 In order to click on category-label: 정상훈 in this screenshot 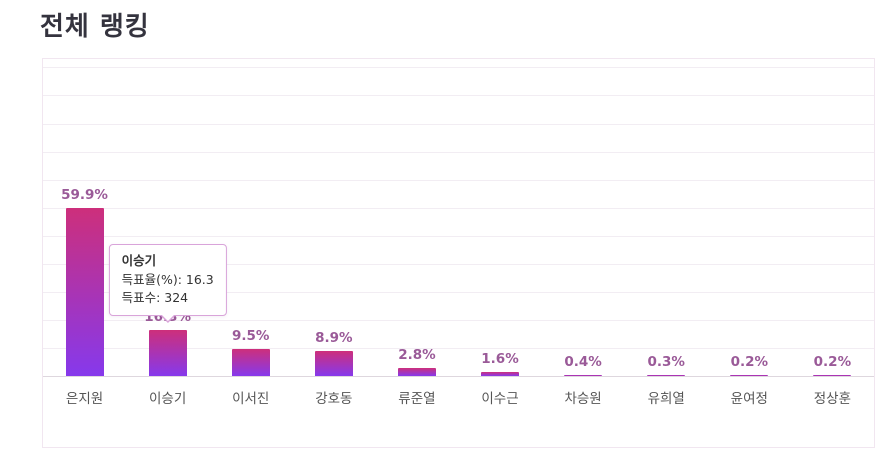, I will do `click(832, 399)`.